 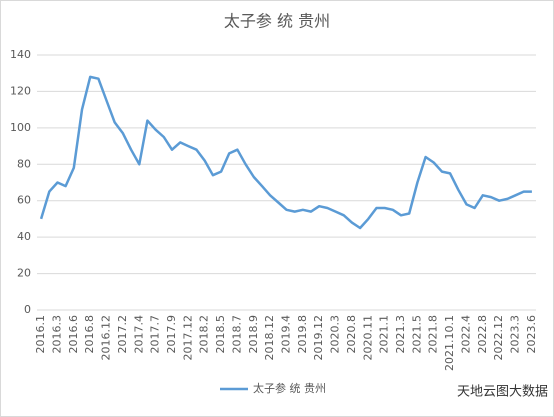 I want to click on x-tick-label: 2023.3, so click(x=515, y=334).